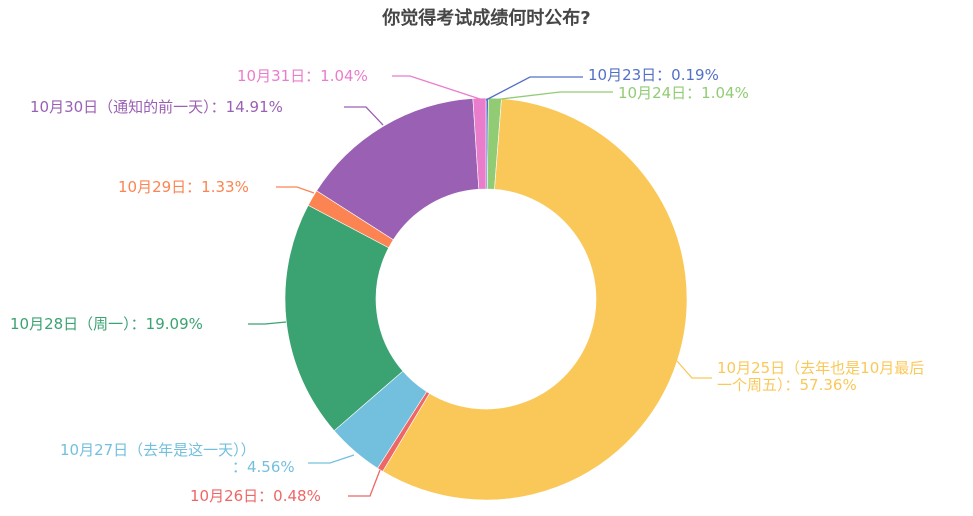  I want to click on label-oct-30: 10月30日（通知的前一天）：14.91%, so click(156, 107).